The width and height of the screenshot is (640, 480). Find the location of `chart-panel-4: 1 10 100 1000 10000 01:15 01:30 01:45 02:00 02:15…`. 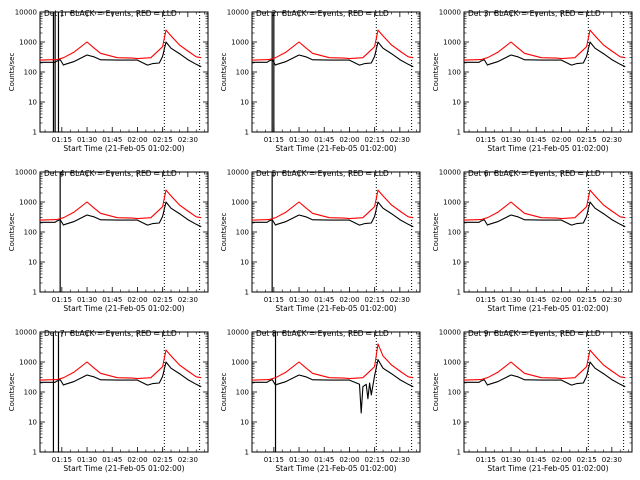

chart-panel-4: 1 10 100 1000 10000 01:15 01:30 01:45 02:00 02:15… is located at coordinates (108, 241).